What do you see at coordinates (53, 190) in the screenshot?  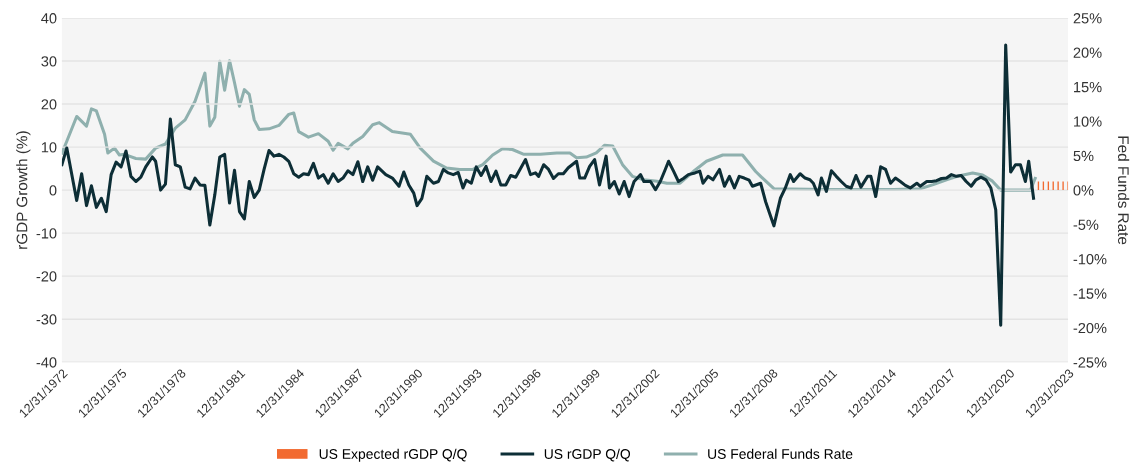 I see `y-tick-label: 0` at bounding box center [53, 190].